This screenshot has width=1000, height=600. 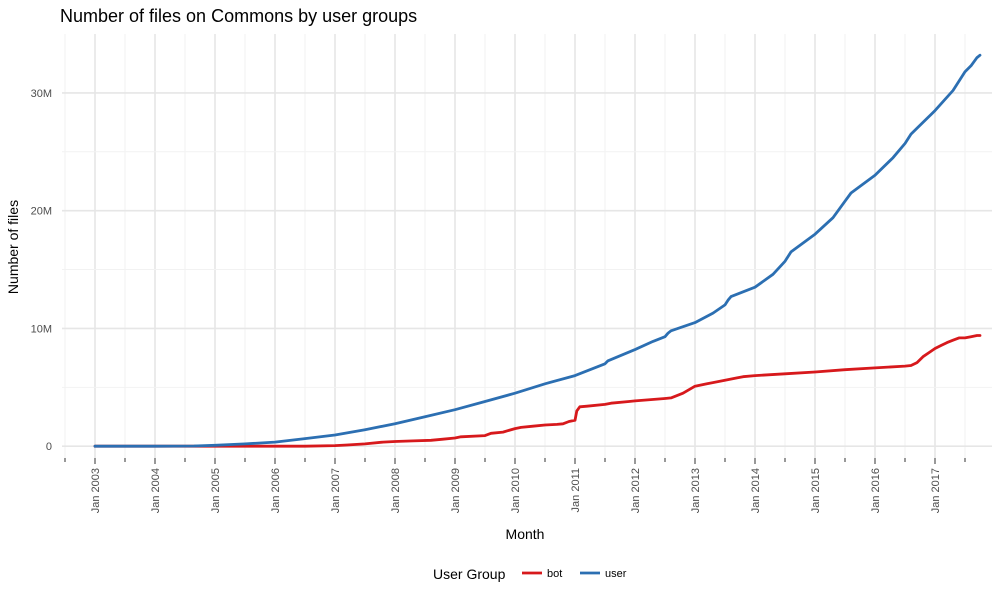 I want to click on legend-label-bot: bot, so click(x=554, y=574).